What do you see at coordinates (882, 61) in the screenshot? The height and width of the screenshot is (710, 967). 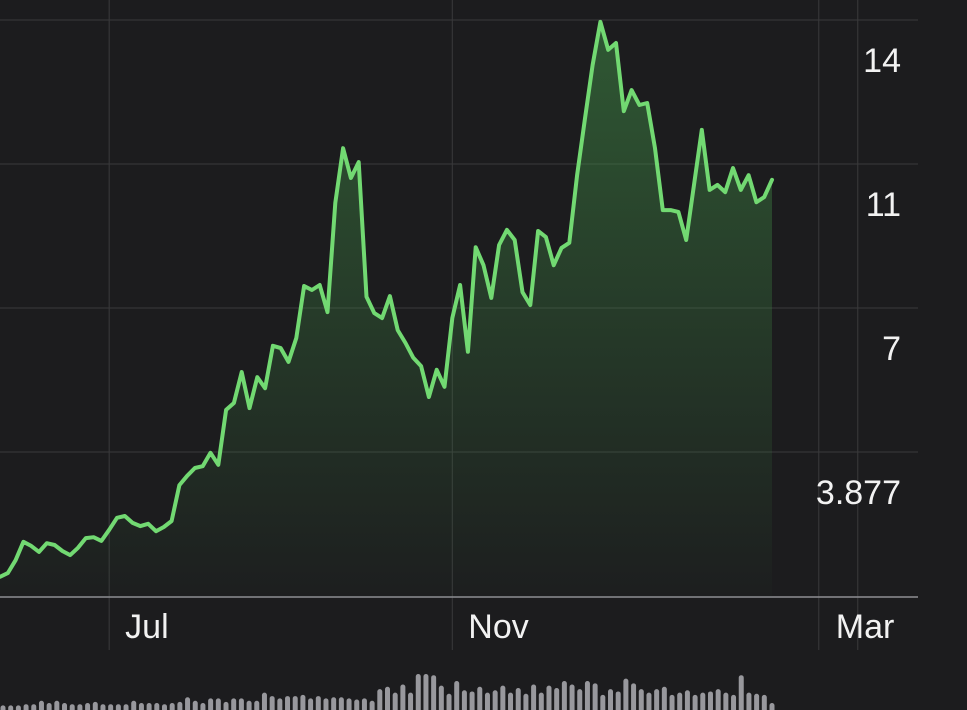 I see `y-tick-label: 14` at bounding box center [882, 61].